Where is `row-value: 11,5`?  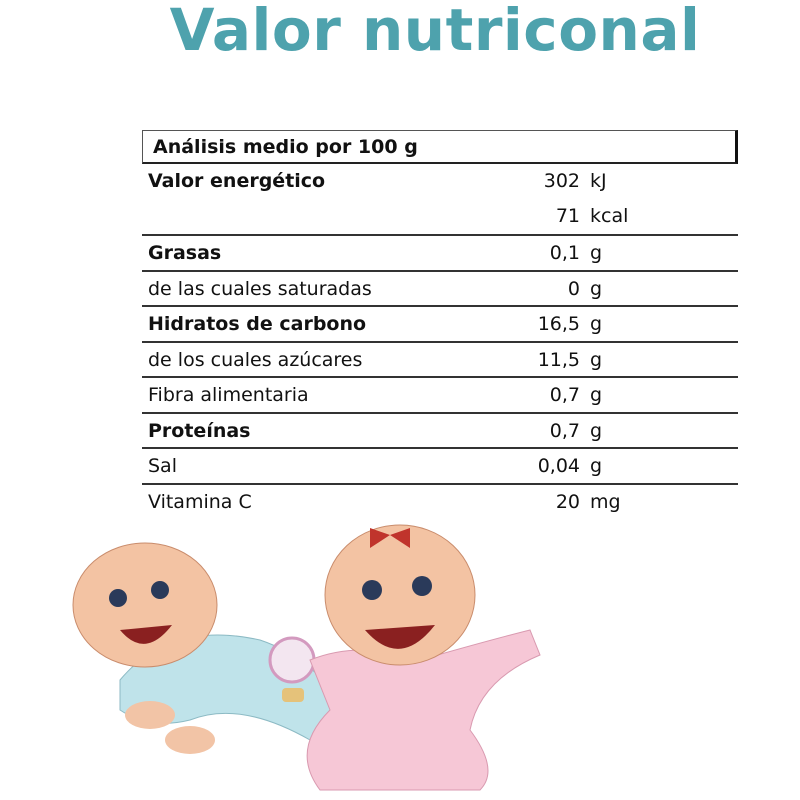 row-value: 11,5 is located at coordinates (558, 359).